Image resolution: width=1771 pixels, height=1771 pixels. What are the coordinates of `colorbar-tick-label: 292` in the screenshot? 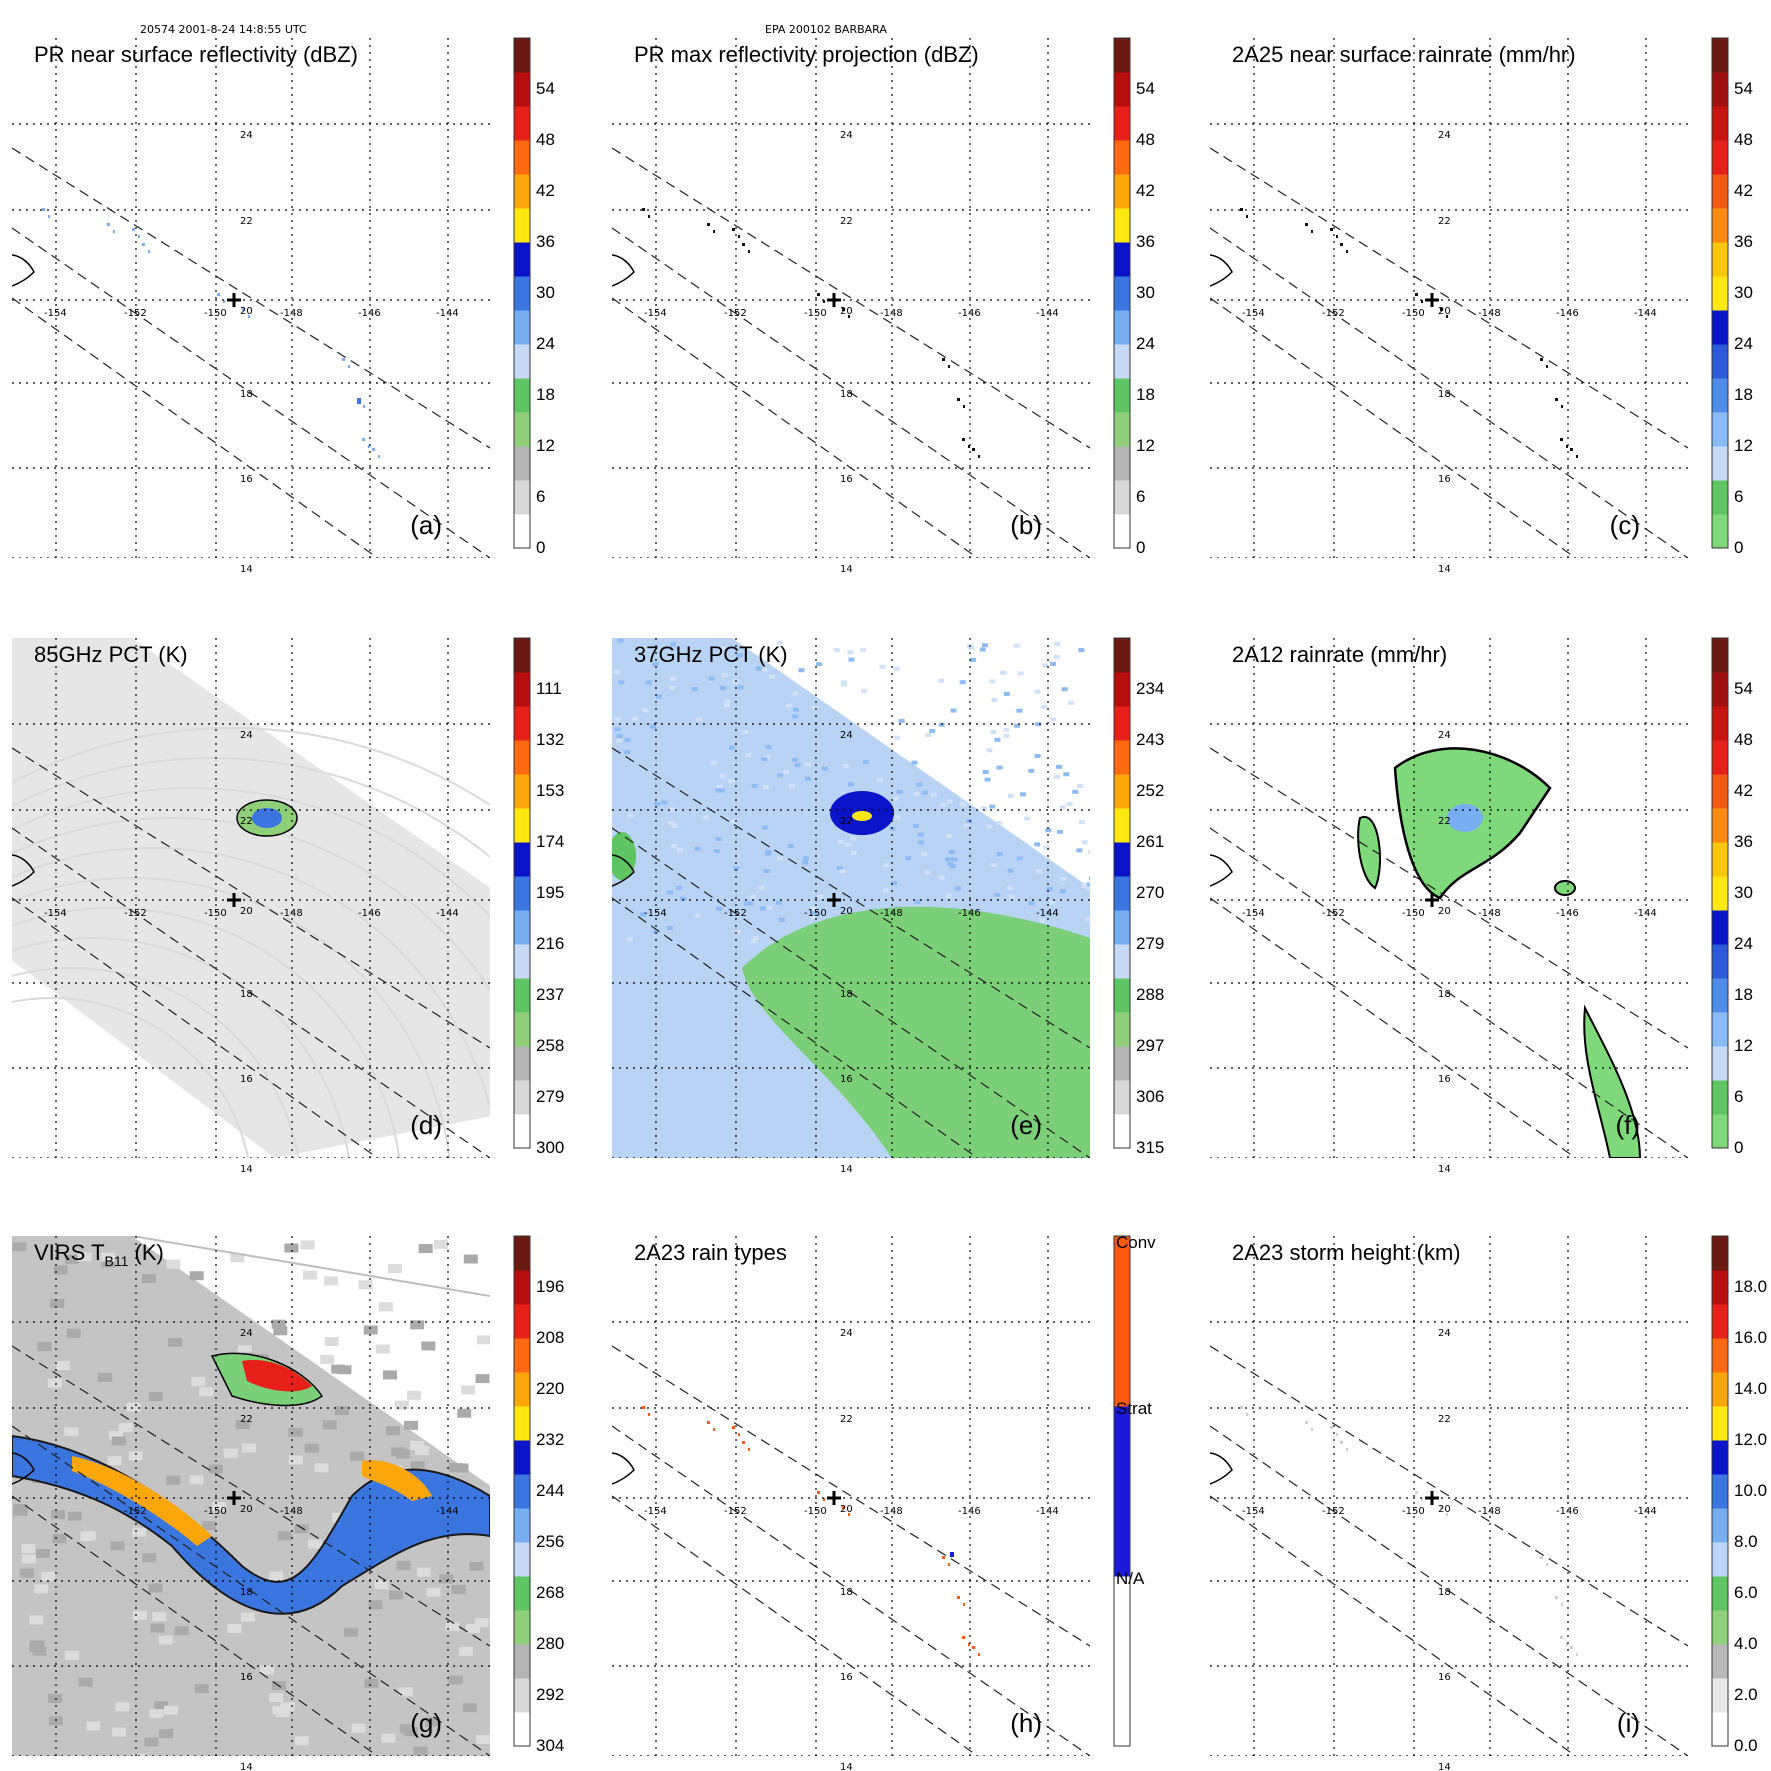 It's located at (550, 1694).